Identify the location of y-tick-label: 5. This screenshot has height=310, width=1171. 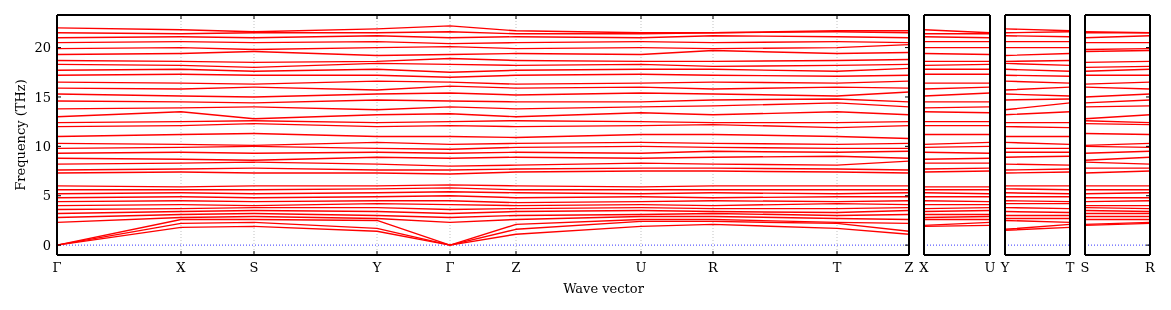
(46, 196).